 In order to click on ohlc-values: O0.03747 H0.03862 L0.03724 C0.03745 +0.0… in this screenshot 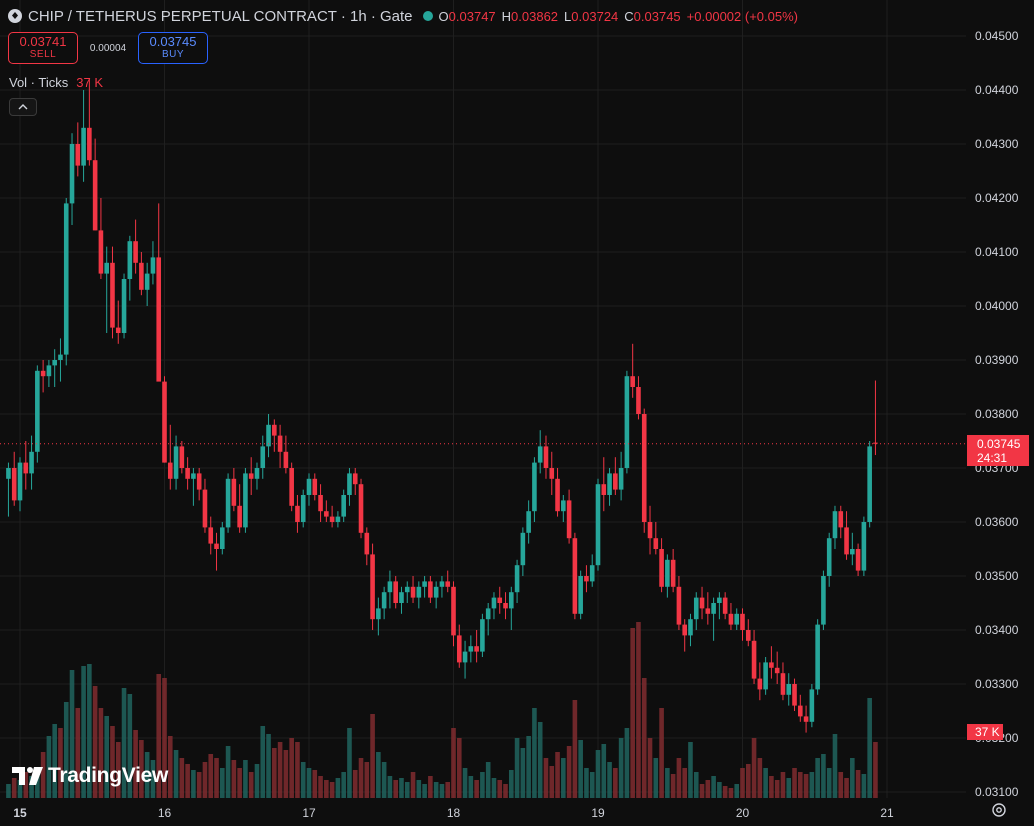, I will do `click(618, 16)`.